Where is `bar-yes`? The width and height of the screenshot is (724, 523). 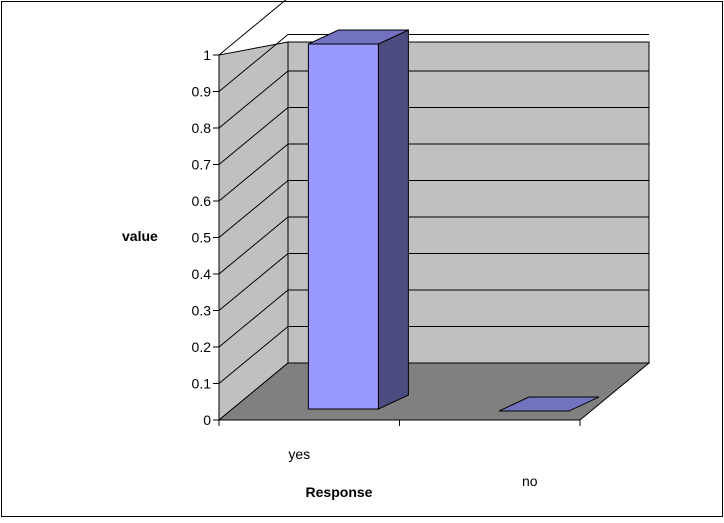
bar-yes is located at coordinates (343, 226).